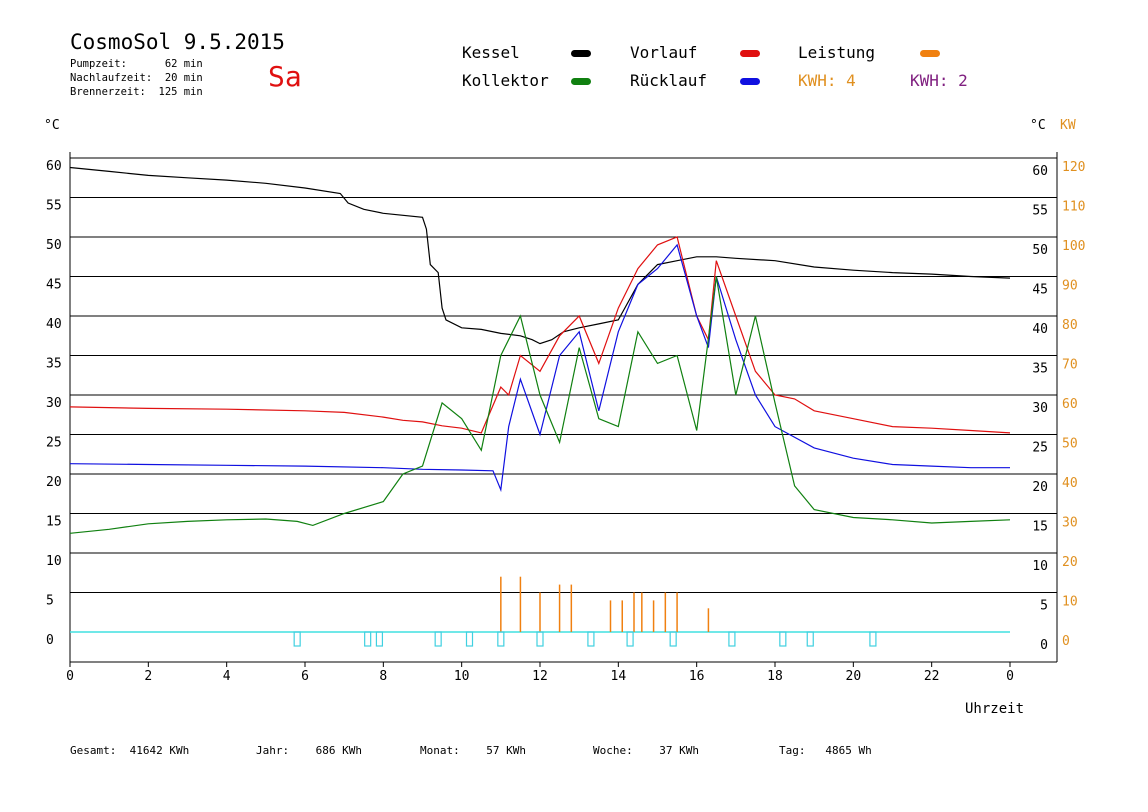 The width and height of the screenshot is (1148, 812). Describe the element at coordinates (750, 81) in the screenshot. I see `legend-ruecklauf-swatch` at that location.